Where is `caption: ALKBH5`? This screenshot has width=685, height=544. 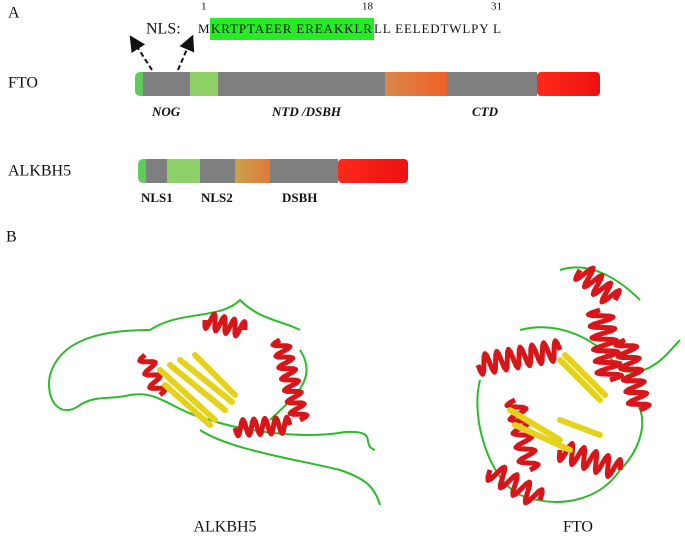
caption: ALKBH5 is located at coordinates (224, 527).